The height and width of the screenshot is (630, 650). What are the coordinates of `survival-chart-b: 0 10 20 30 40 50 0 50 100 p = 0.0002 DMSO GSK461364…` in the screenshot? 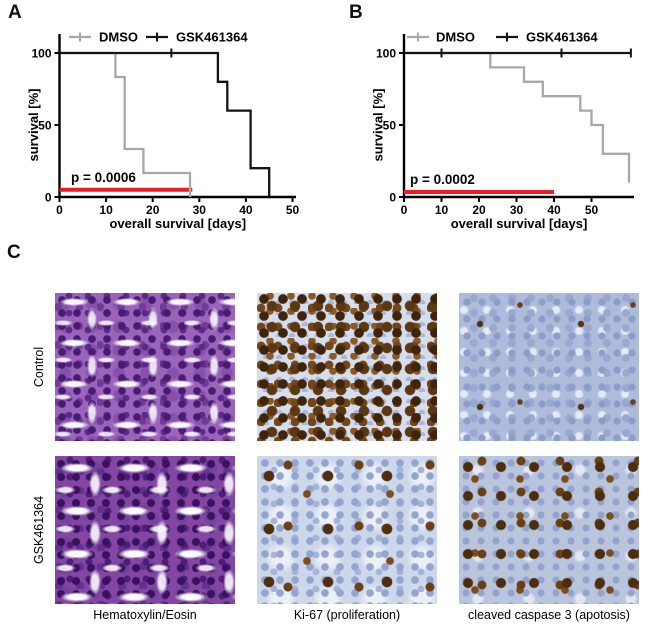 It's located at (502, 130).